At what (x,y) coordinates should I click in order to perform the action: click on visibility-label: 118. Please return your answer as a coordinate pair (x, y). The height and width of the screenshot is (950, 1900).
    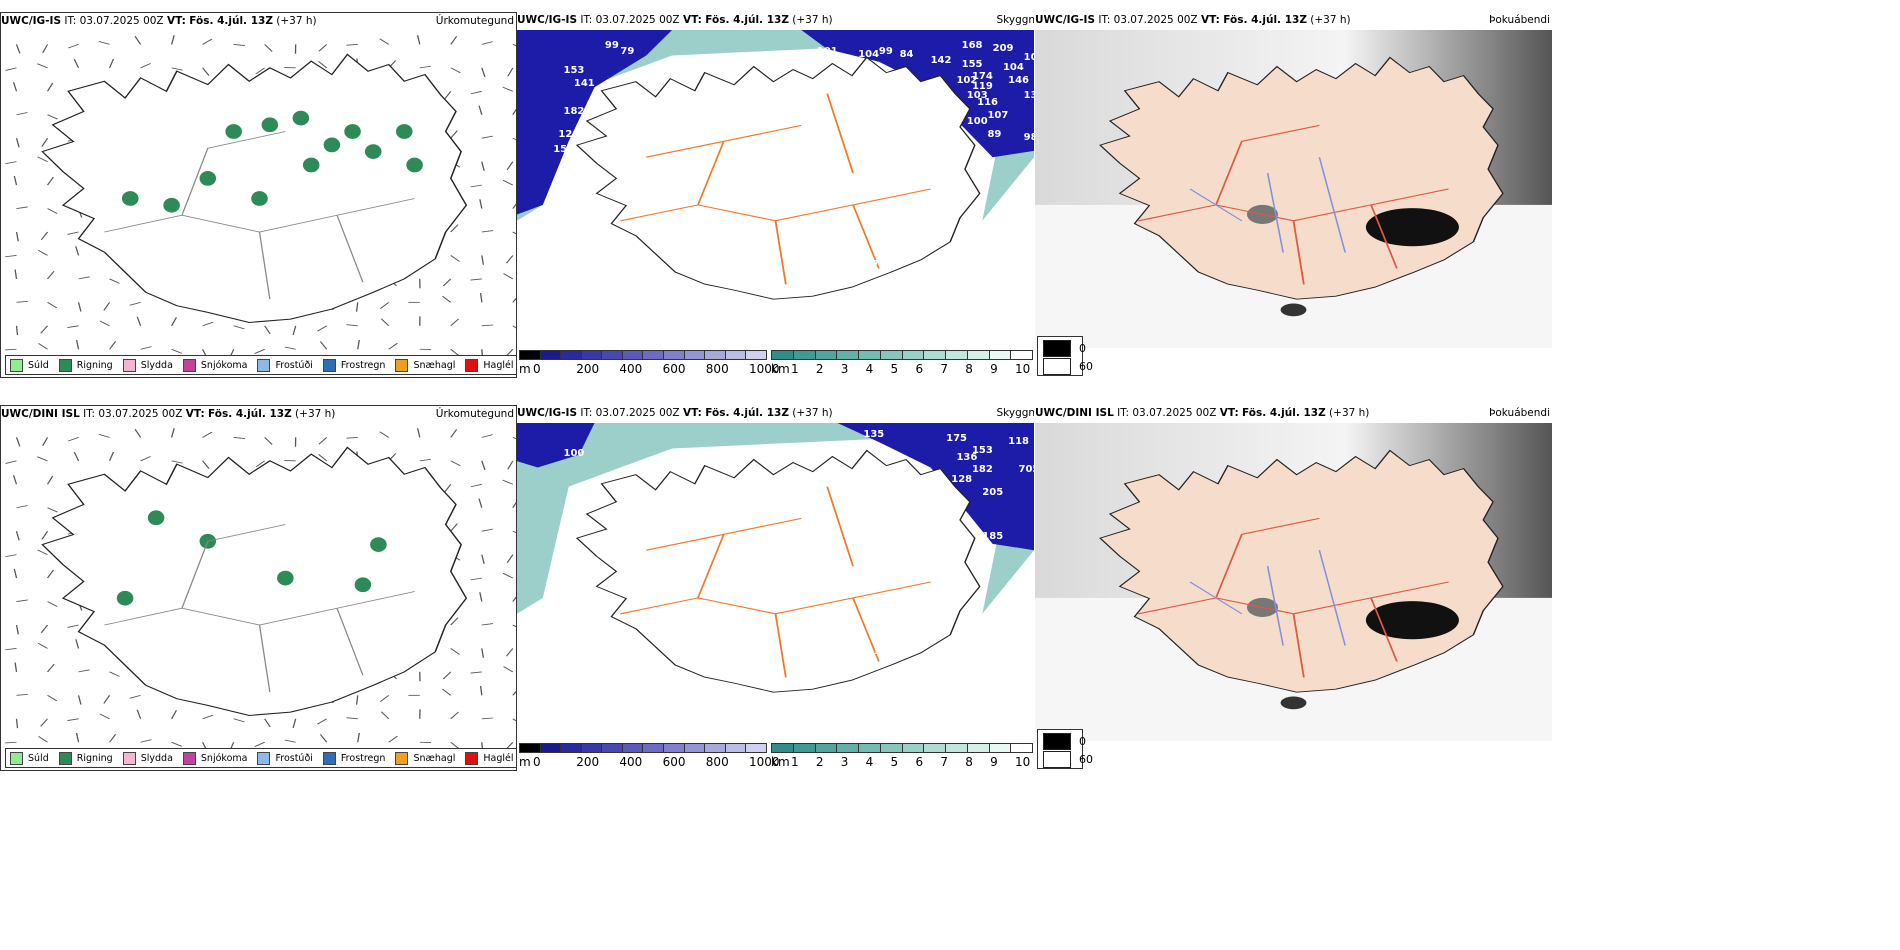
    Looking at the image, I should click on (1019, 441).